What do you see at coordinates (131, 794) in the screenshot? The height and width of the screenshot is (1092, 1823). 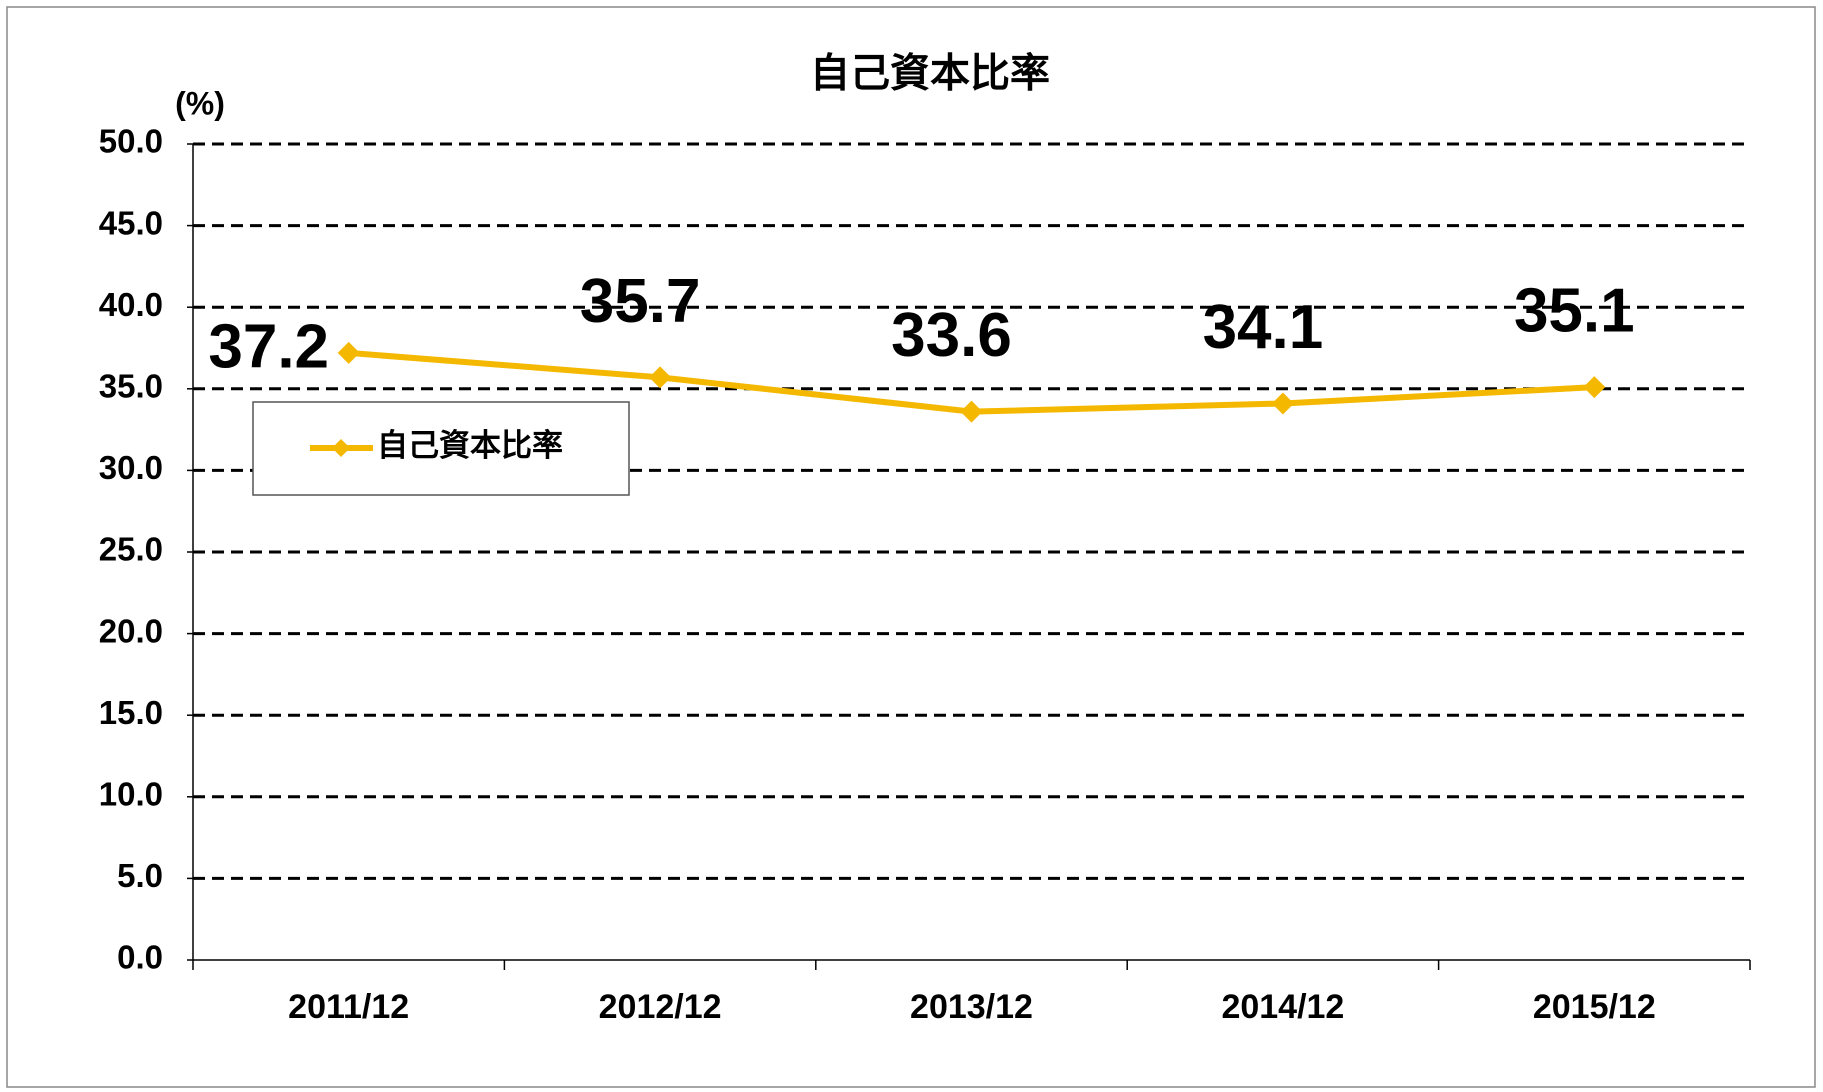 I see `y-tick-label: 10.0` at bounding box center [131, 794].